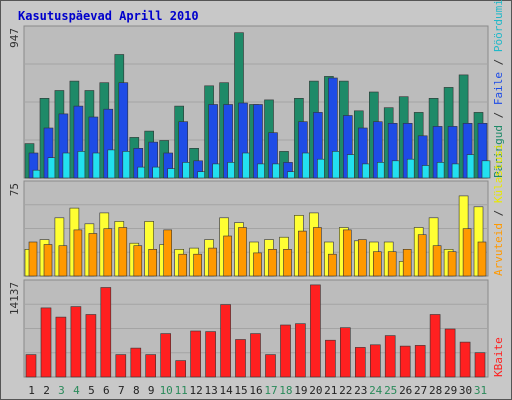 The image size is (512, 400). I want to click on legend-entry: Pöördumisi, so click(498, 26).